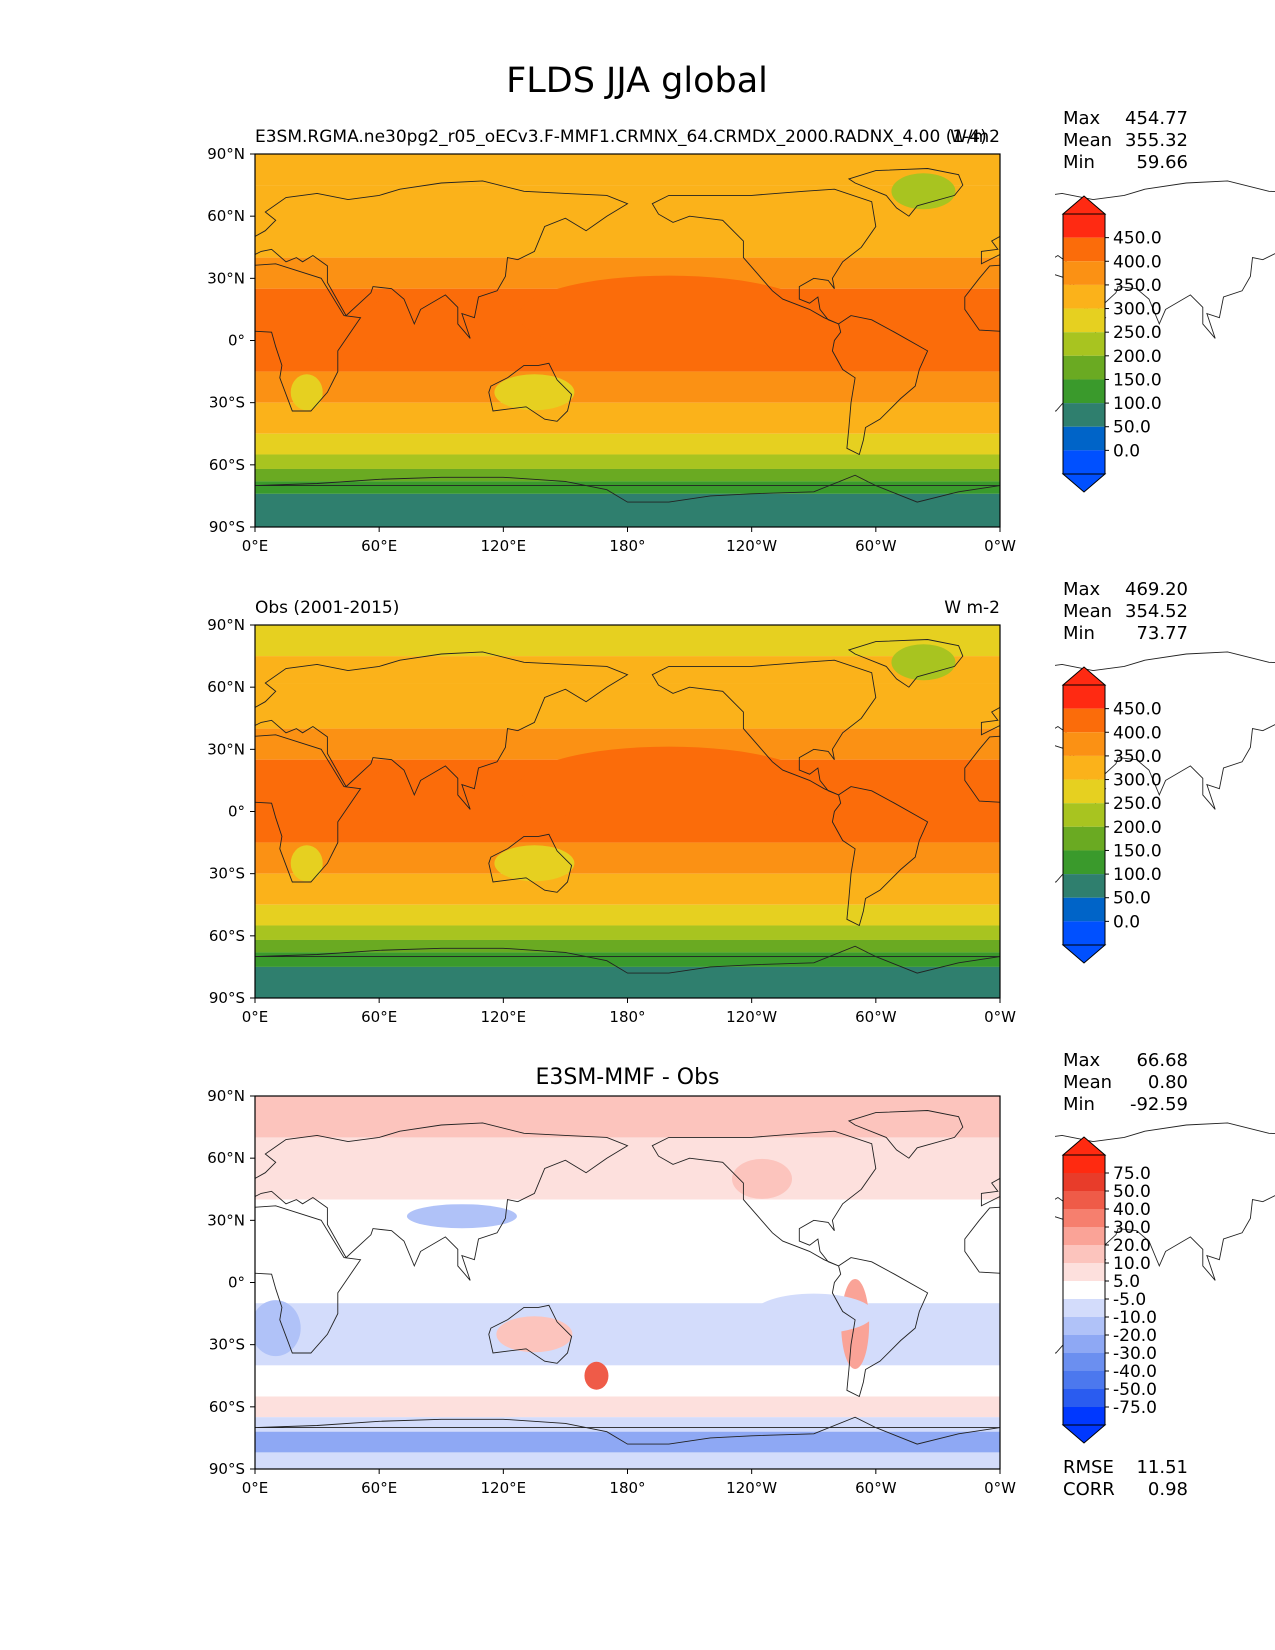 The width and height of the screenshot is (1275, 1650). What do you see at coordinates (1132, 1210) in the screenshot?
I see `colorbar-label: 40.0` at bounding box center [1132, 1210].